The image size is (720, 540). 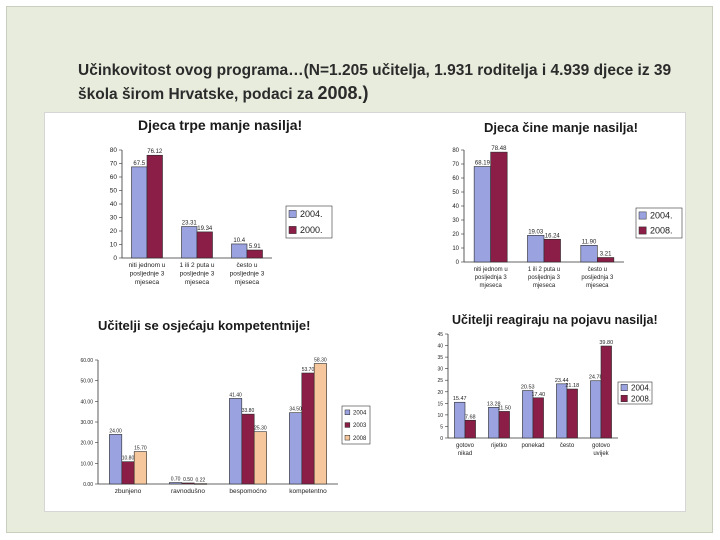 What do you see at coordinates (455, 249) in the screenshot?
I see `y-tick-label: 10` at bounding box center [455, 249].